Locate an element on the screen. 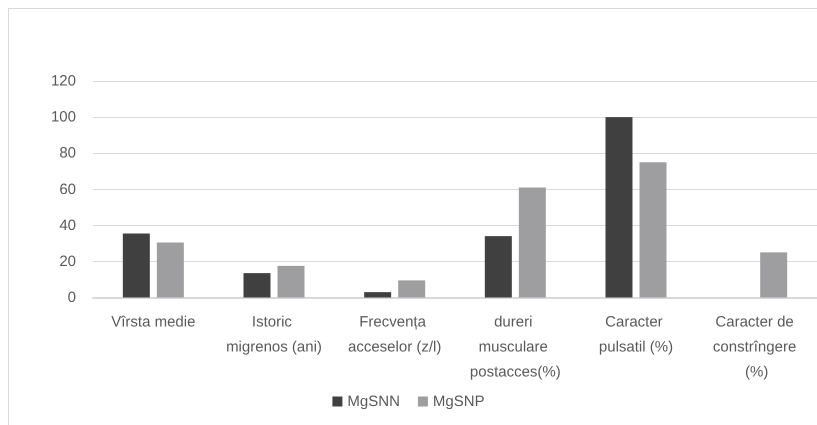 The height and width of the screenshot is (425, 817). y-tick-label: 100 is located at coordinates (63, 117).